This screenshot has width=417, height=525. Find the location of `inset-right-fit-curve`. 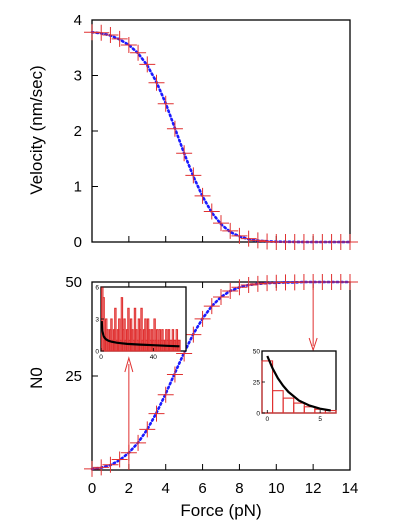

inset-right-fit-curve is located at coordinates (298, 383).